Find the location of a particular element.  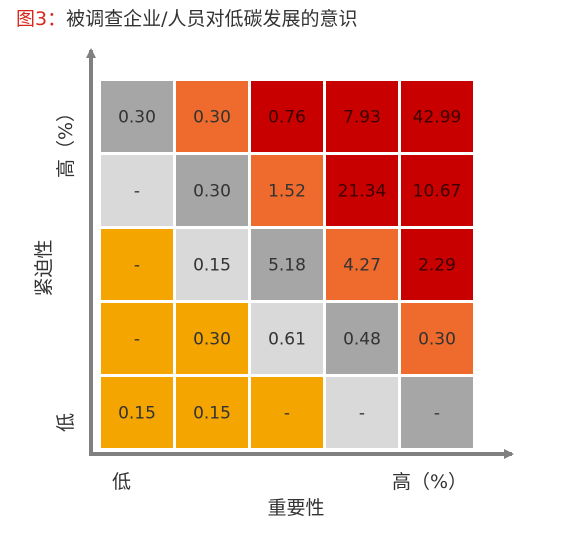

heatmap-cell: 10.67 is located at coordinates (437, 190).